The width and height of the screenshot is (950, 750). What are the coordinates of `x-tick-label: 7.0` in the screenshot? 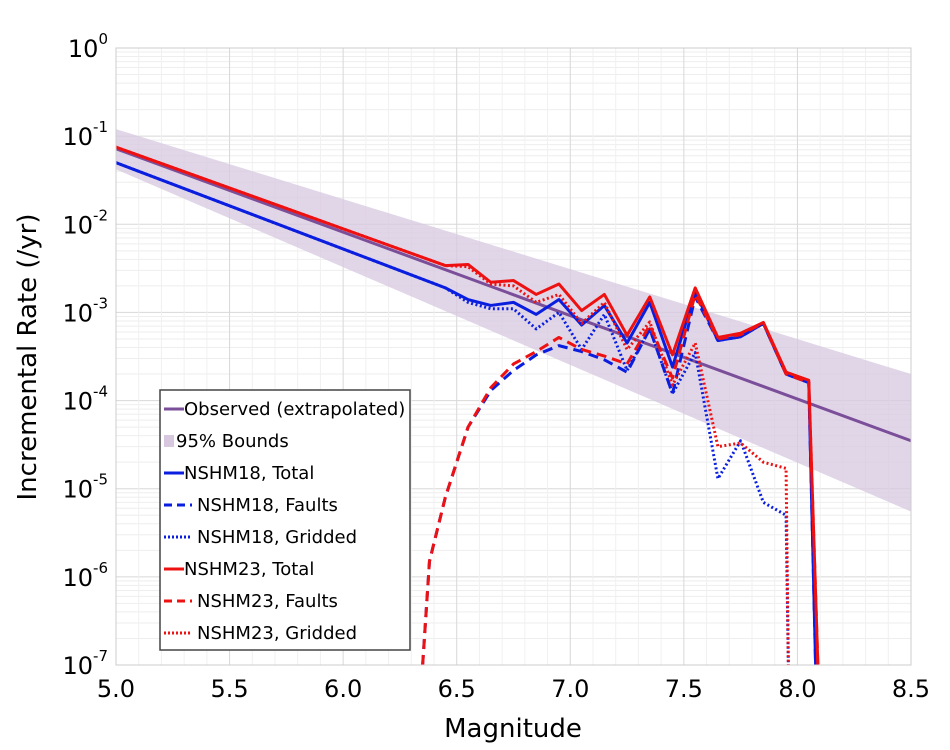 It's located at (570, 689).